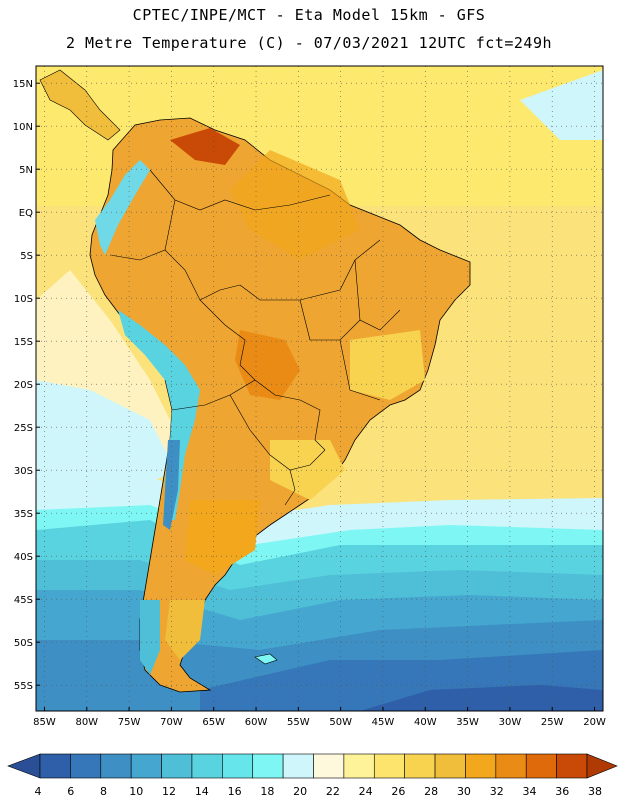 This screenshot has height=800, width=618. What do you see at coordinates (595, 791) in the screenshot?
I see `colorbar-label: 38` at bounding box center [595, 791].